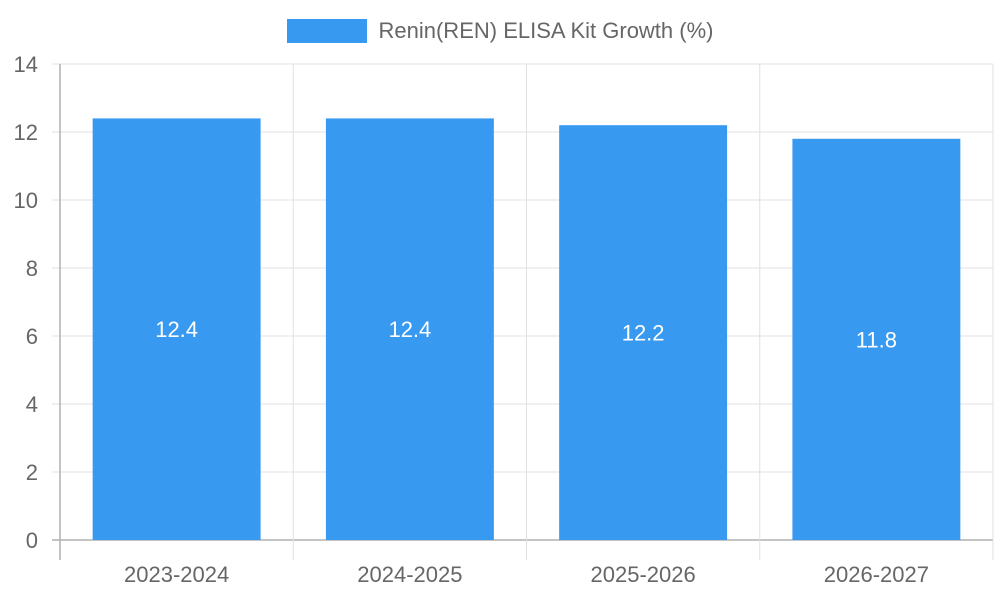 Image resolution: width=1000 pixels, height=600 pixels. Describe the element at coordinates (32, 336) in the screenshot. I see `y-tick-label: 6` at that location.